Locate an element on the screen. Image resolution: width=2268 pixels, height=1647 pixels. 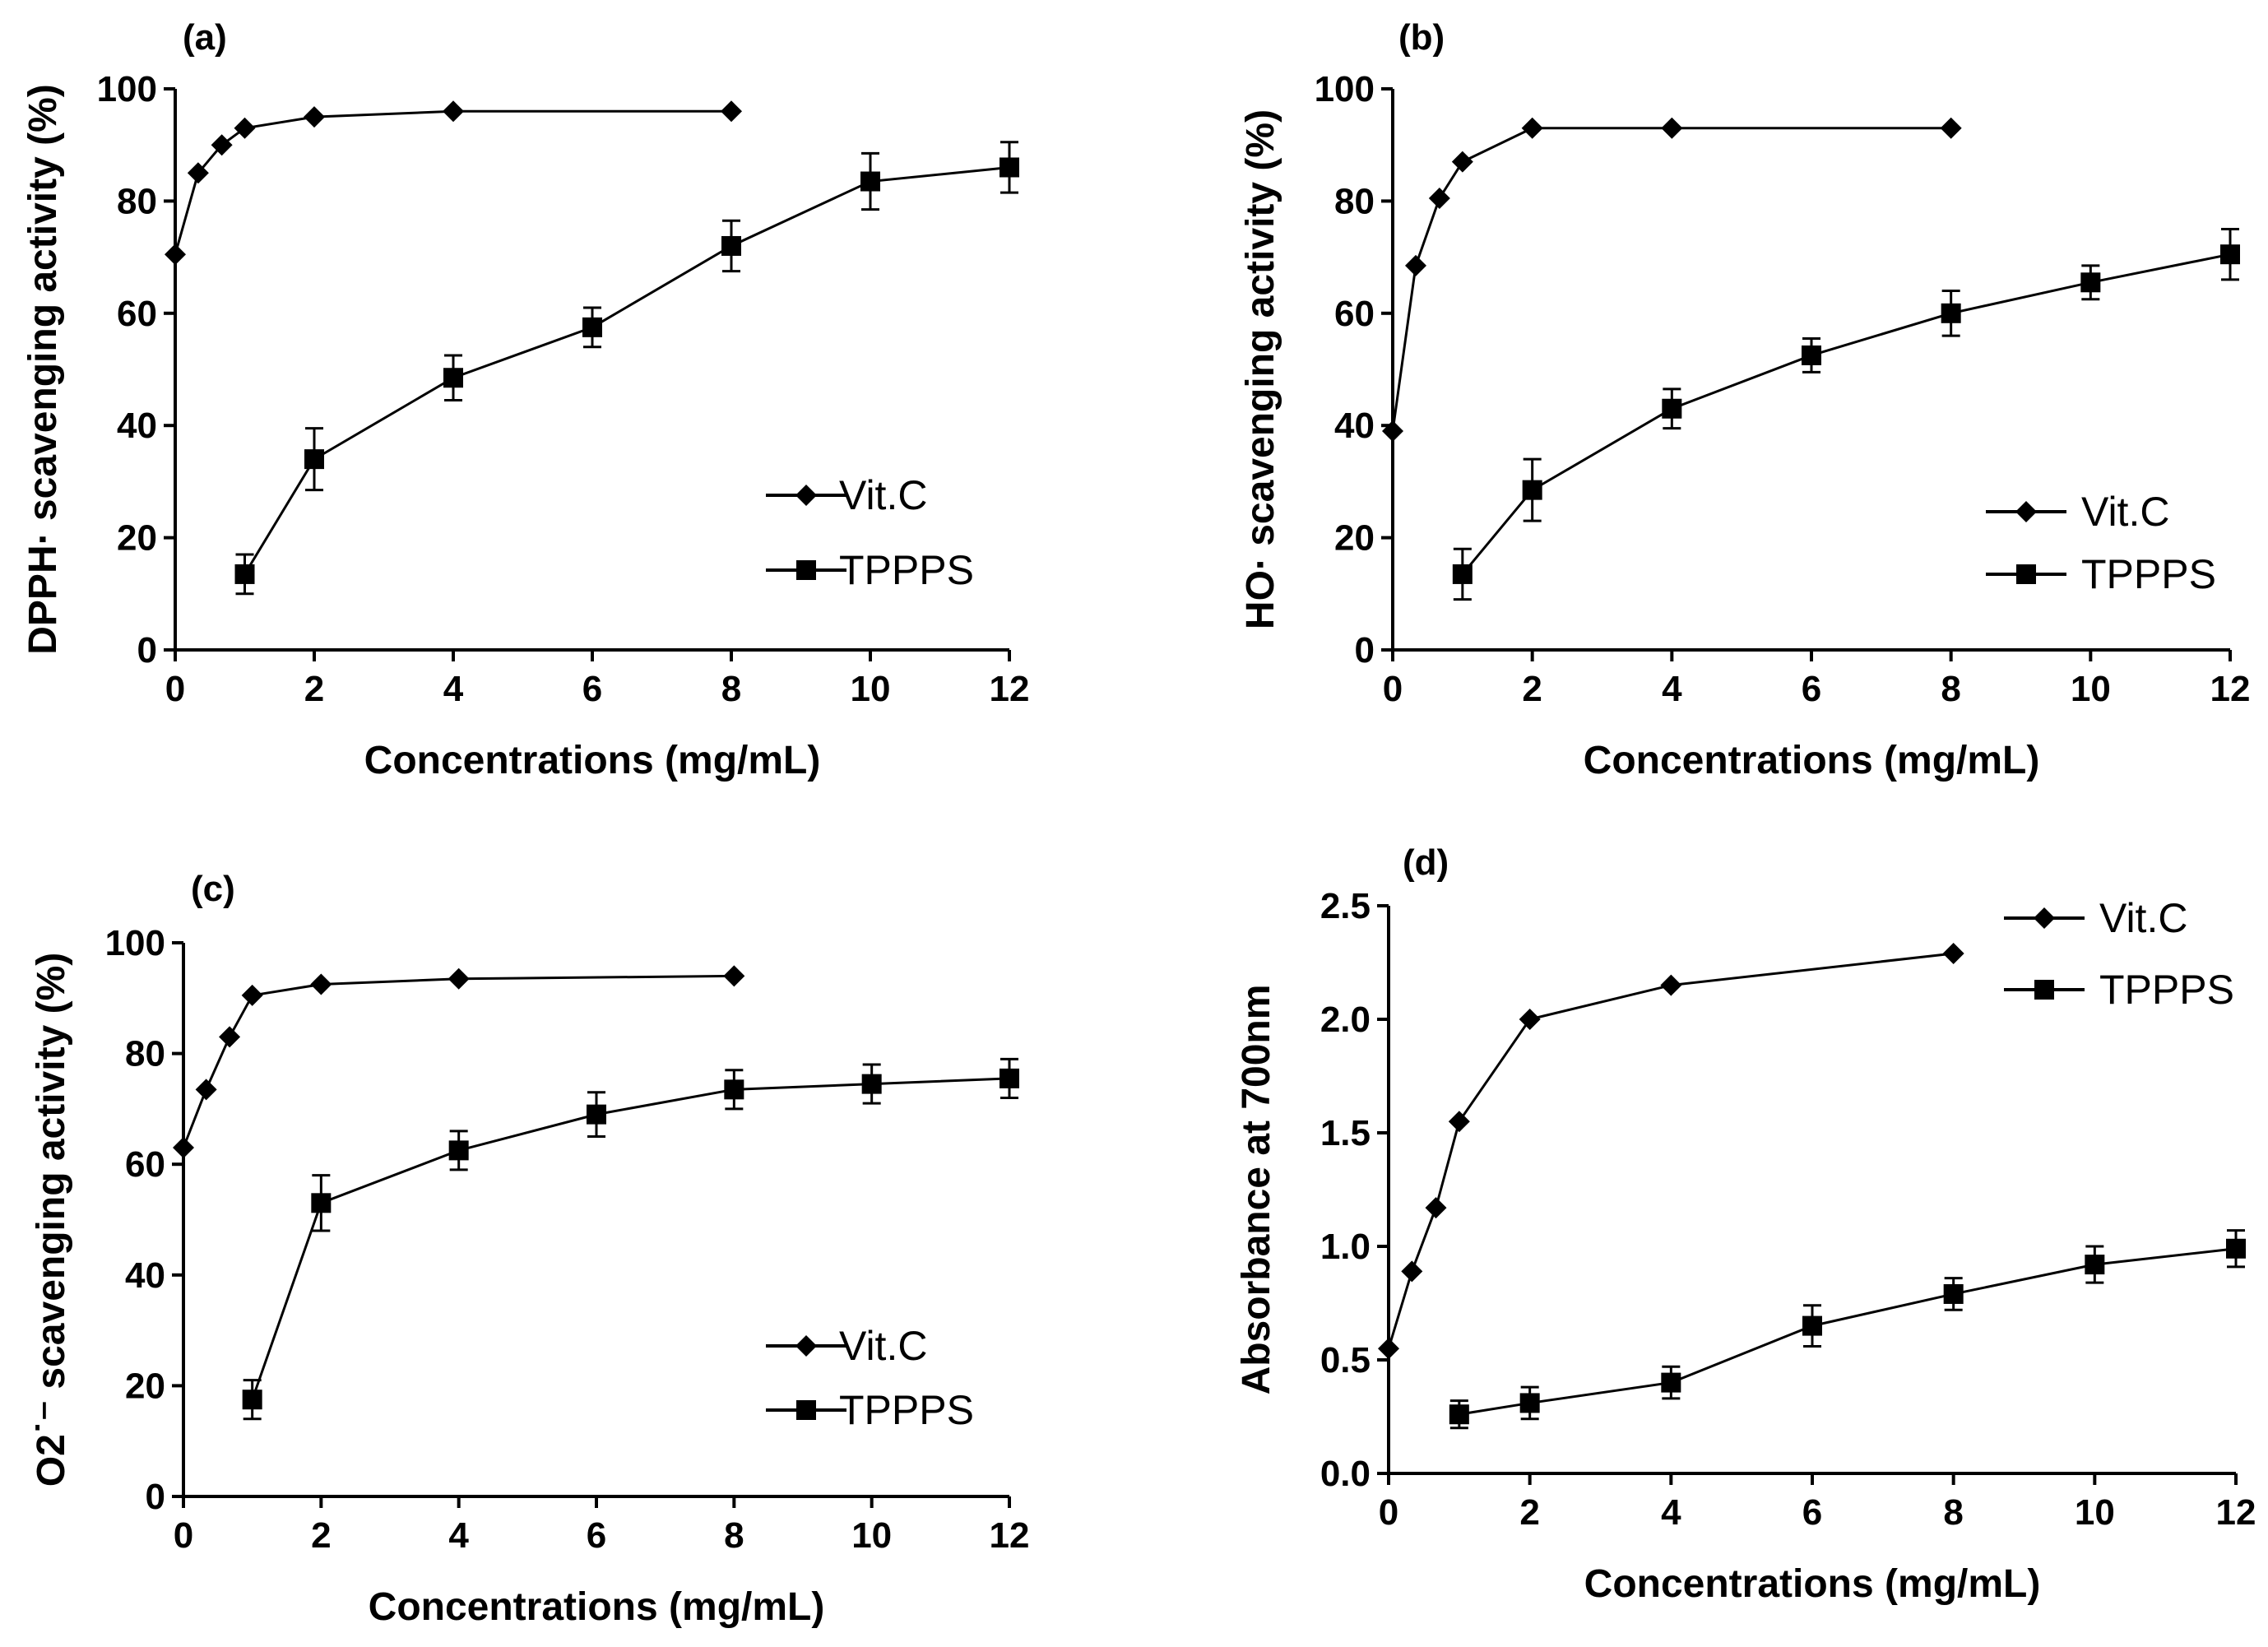
y-tick-label: 0.5 is located at coordinates (1345, 1360).